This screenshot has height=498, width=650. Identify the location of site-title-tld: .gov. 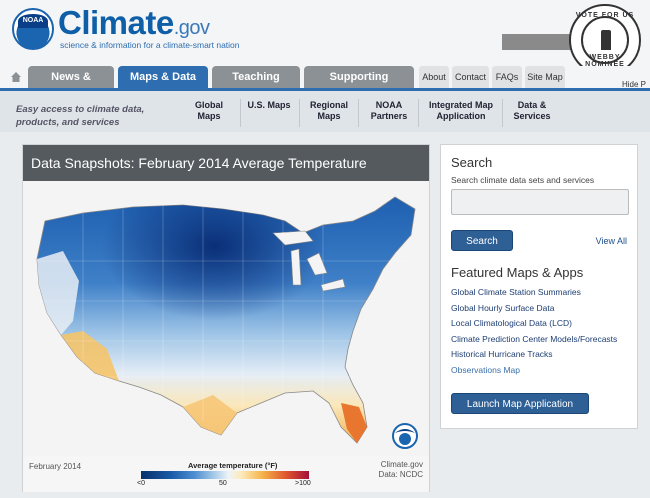
(191, 28).